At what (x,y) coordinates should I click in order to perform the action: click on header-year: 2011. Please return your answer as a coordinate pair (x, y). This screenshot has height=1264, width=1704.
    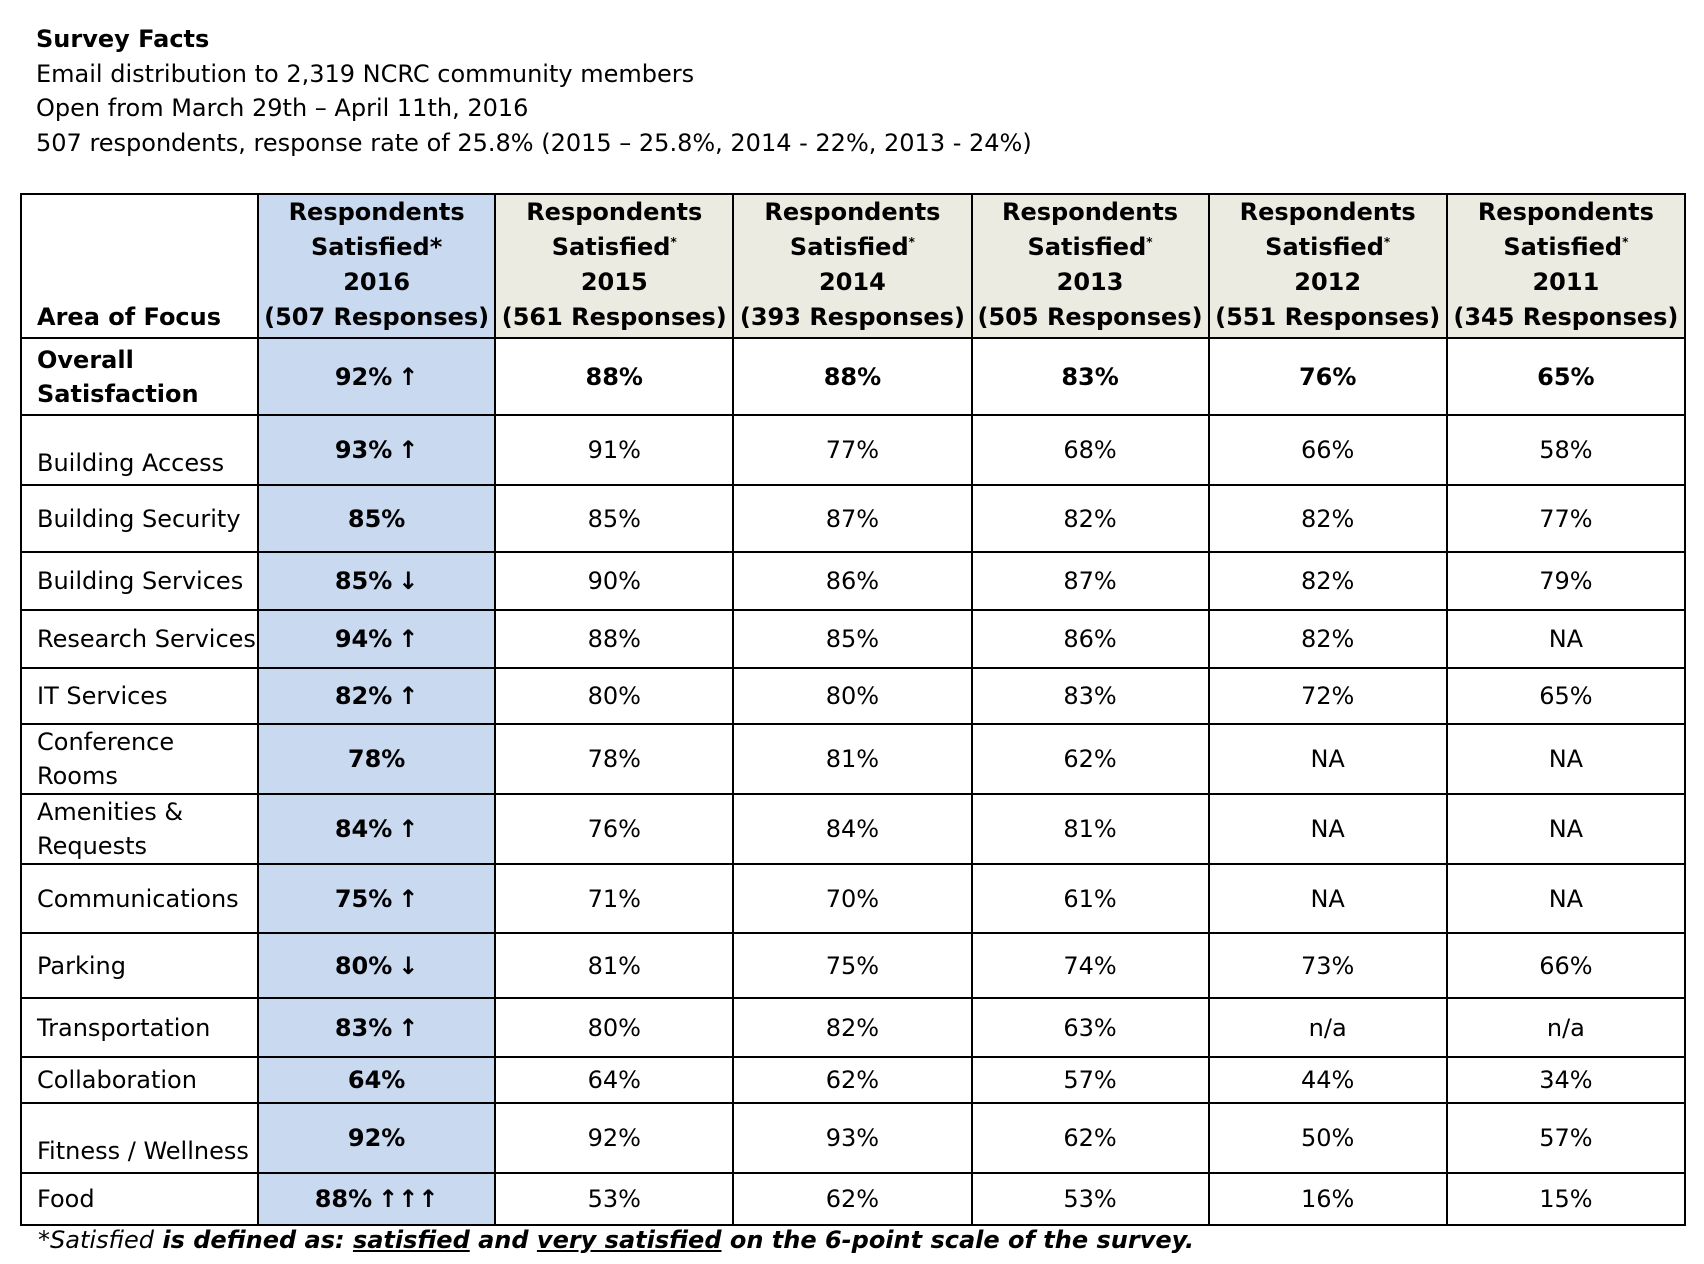
    Looking at the image, I should click on (1566, 282).